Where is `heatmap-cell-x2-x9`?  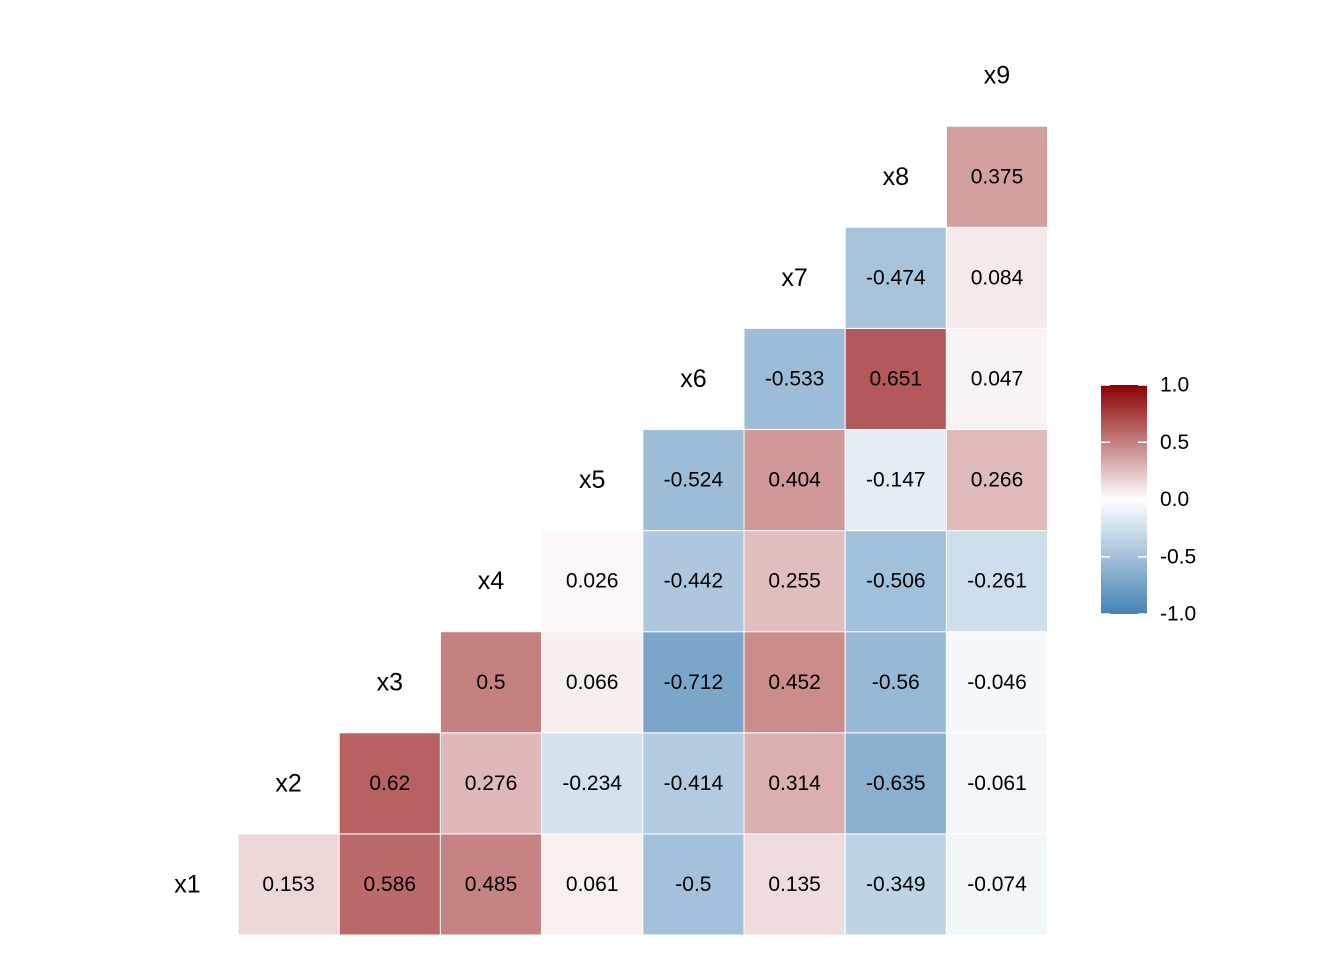
heatmap-cell-x2-x9 is located at coordinates (997, 783).